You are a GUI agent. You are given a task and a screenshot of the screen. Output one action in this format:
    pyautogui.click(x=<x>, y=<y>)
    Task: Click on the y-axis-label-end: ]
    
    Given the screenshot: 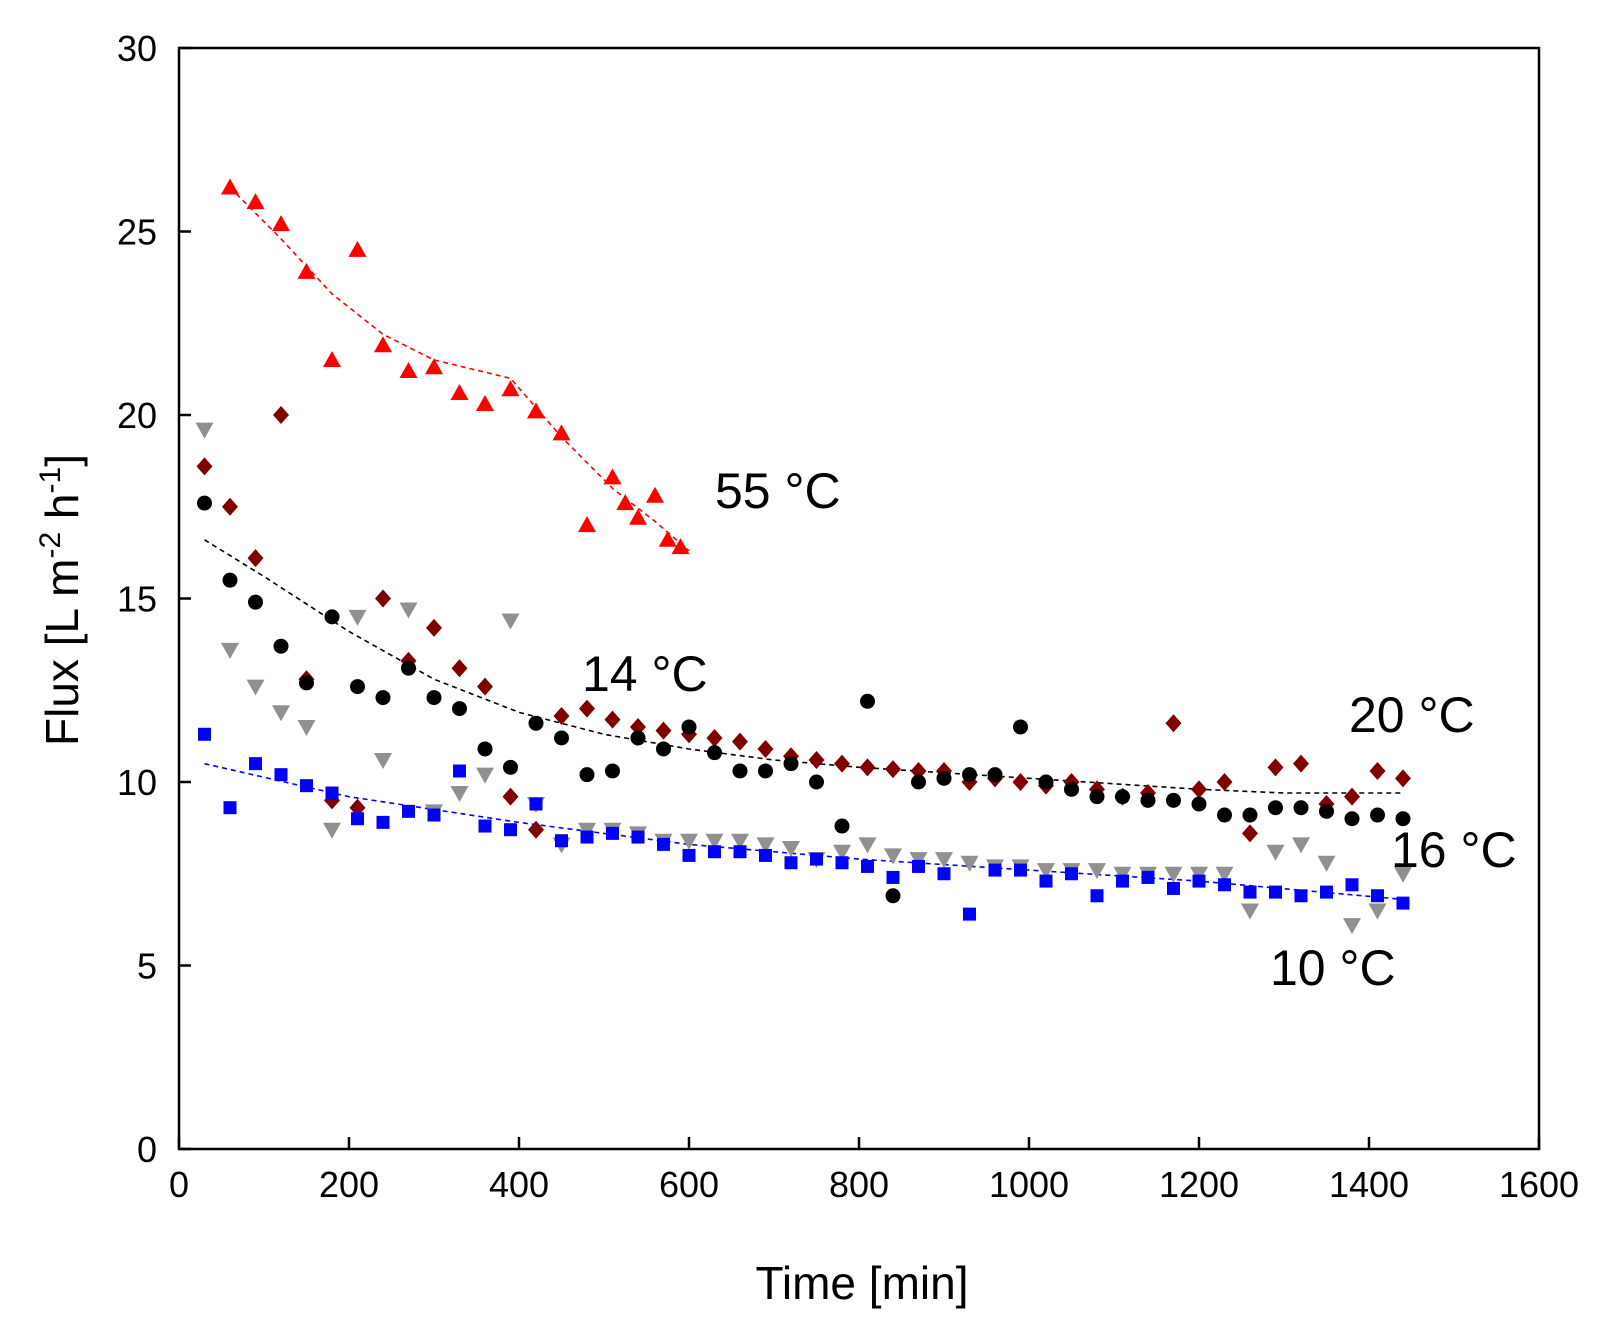 What is the action you would take?
    pyautogui.click(x=62, y=460)
    